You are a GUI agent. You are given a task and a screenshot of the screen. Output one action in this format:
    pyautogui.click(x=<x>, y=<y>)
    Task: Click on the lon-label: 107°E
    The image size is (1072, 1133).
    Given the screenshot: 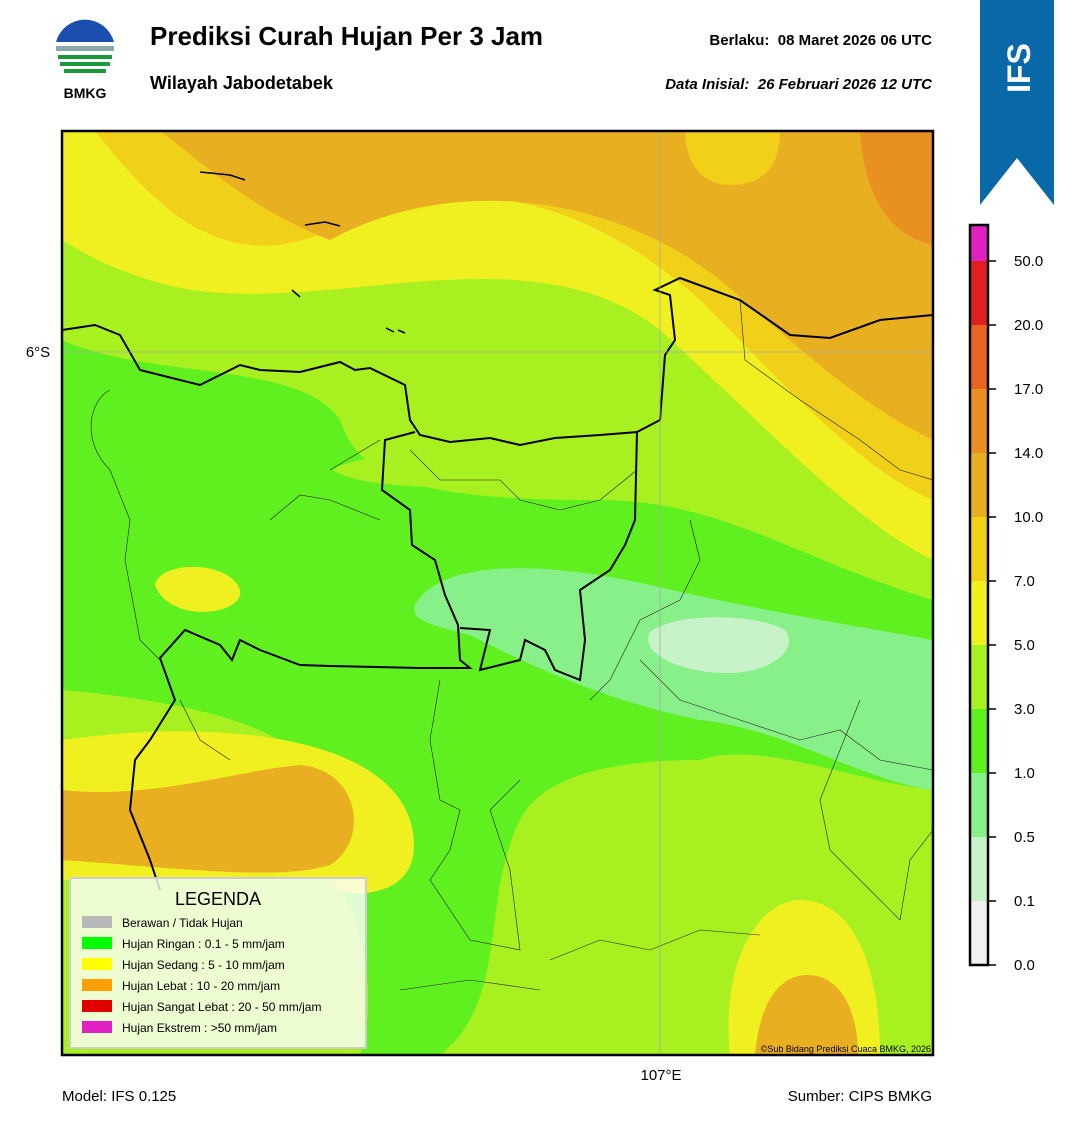 What is the action you would take?
    pyautogui.click(x=660, y=1075)
    